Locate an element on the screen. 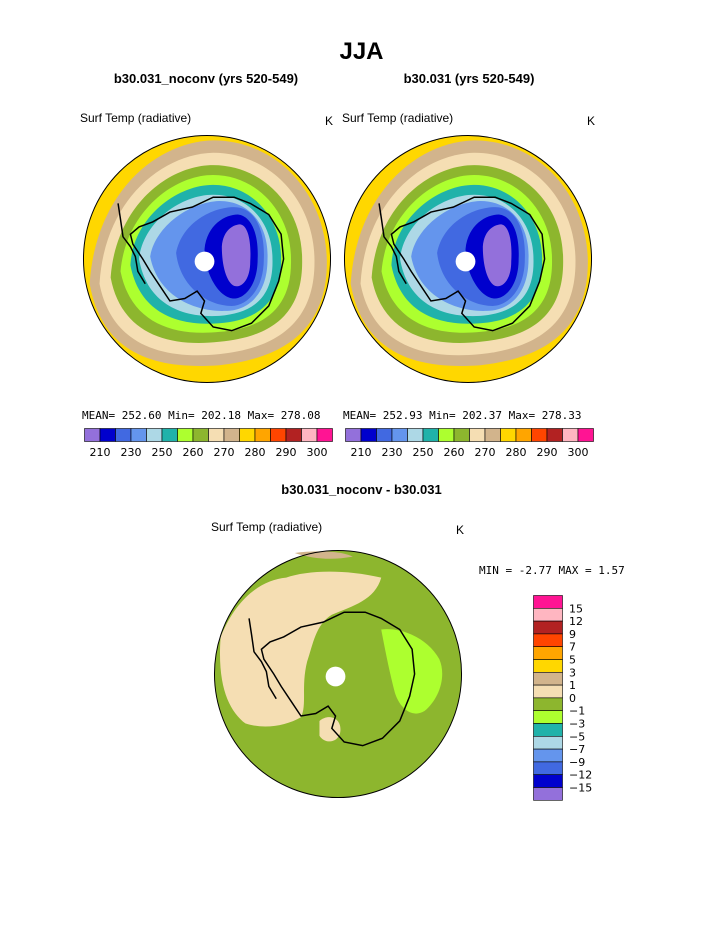 This screenshot has height=935, width=723. diff-units: K is located at coordinates (460, 530).